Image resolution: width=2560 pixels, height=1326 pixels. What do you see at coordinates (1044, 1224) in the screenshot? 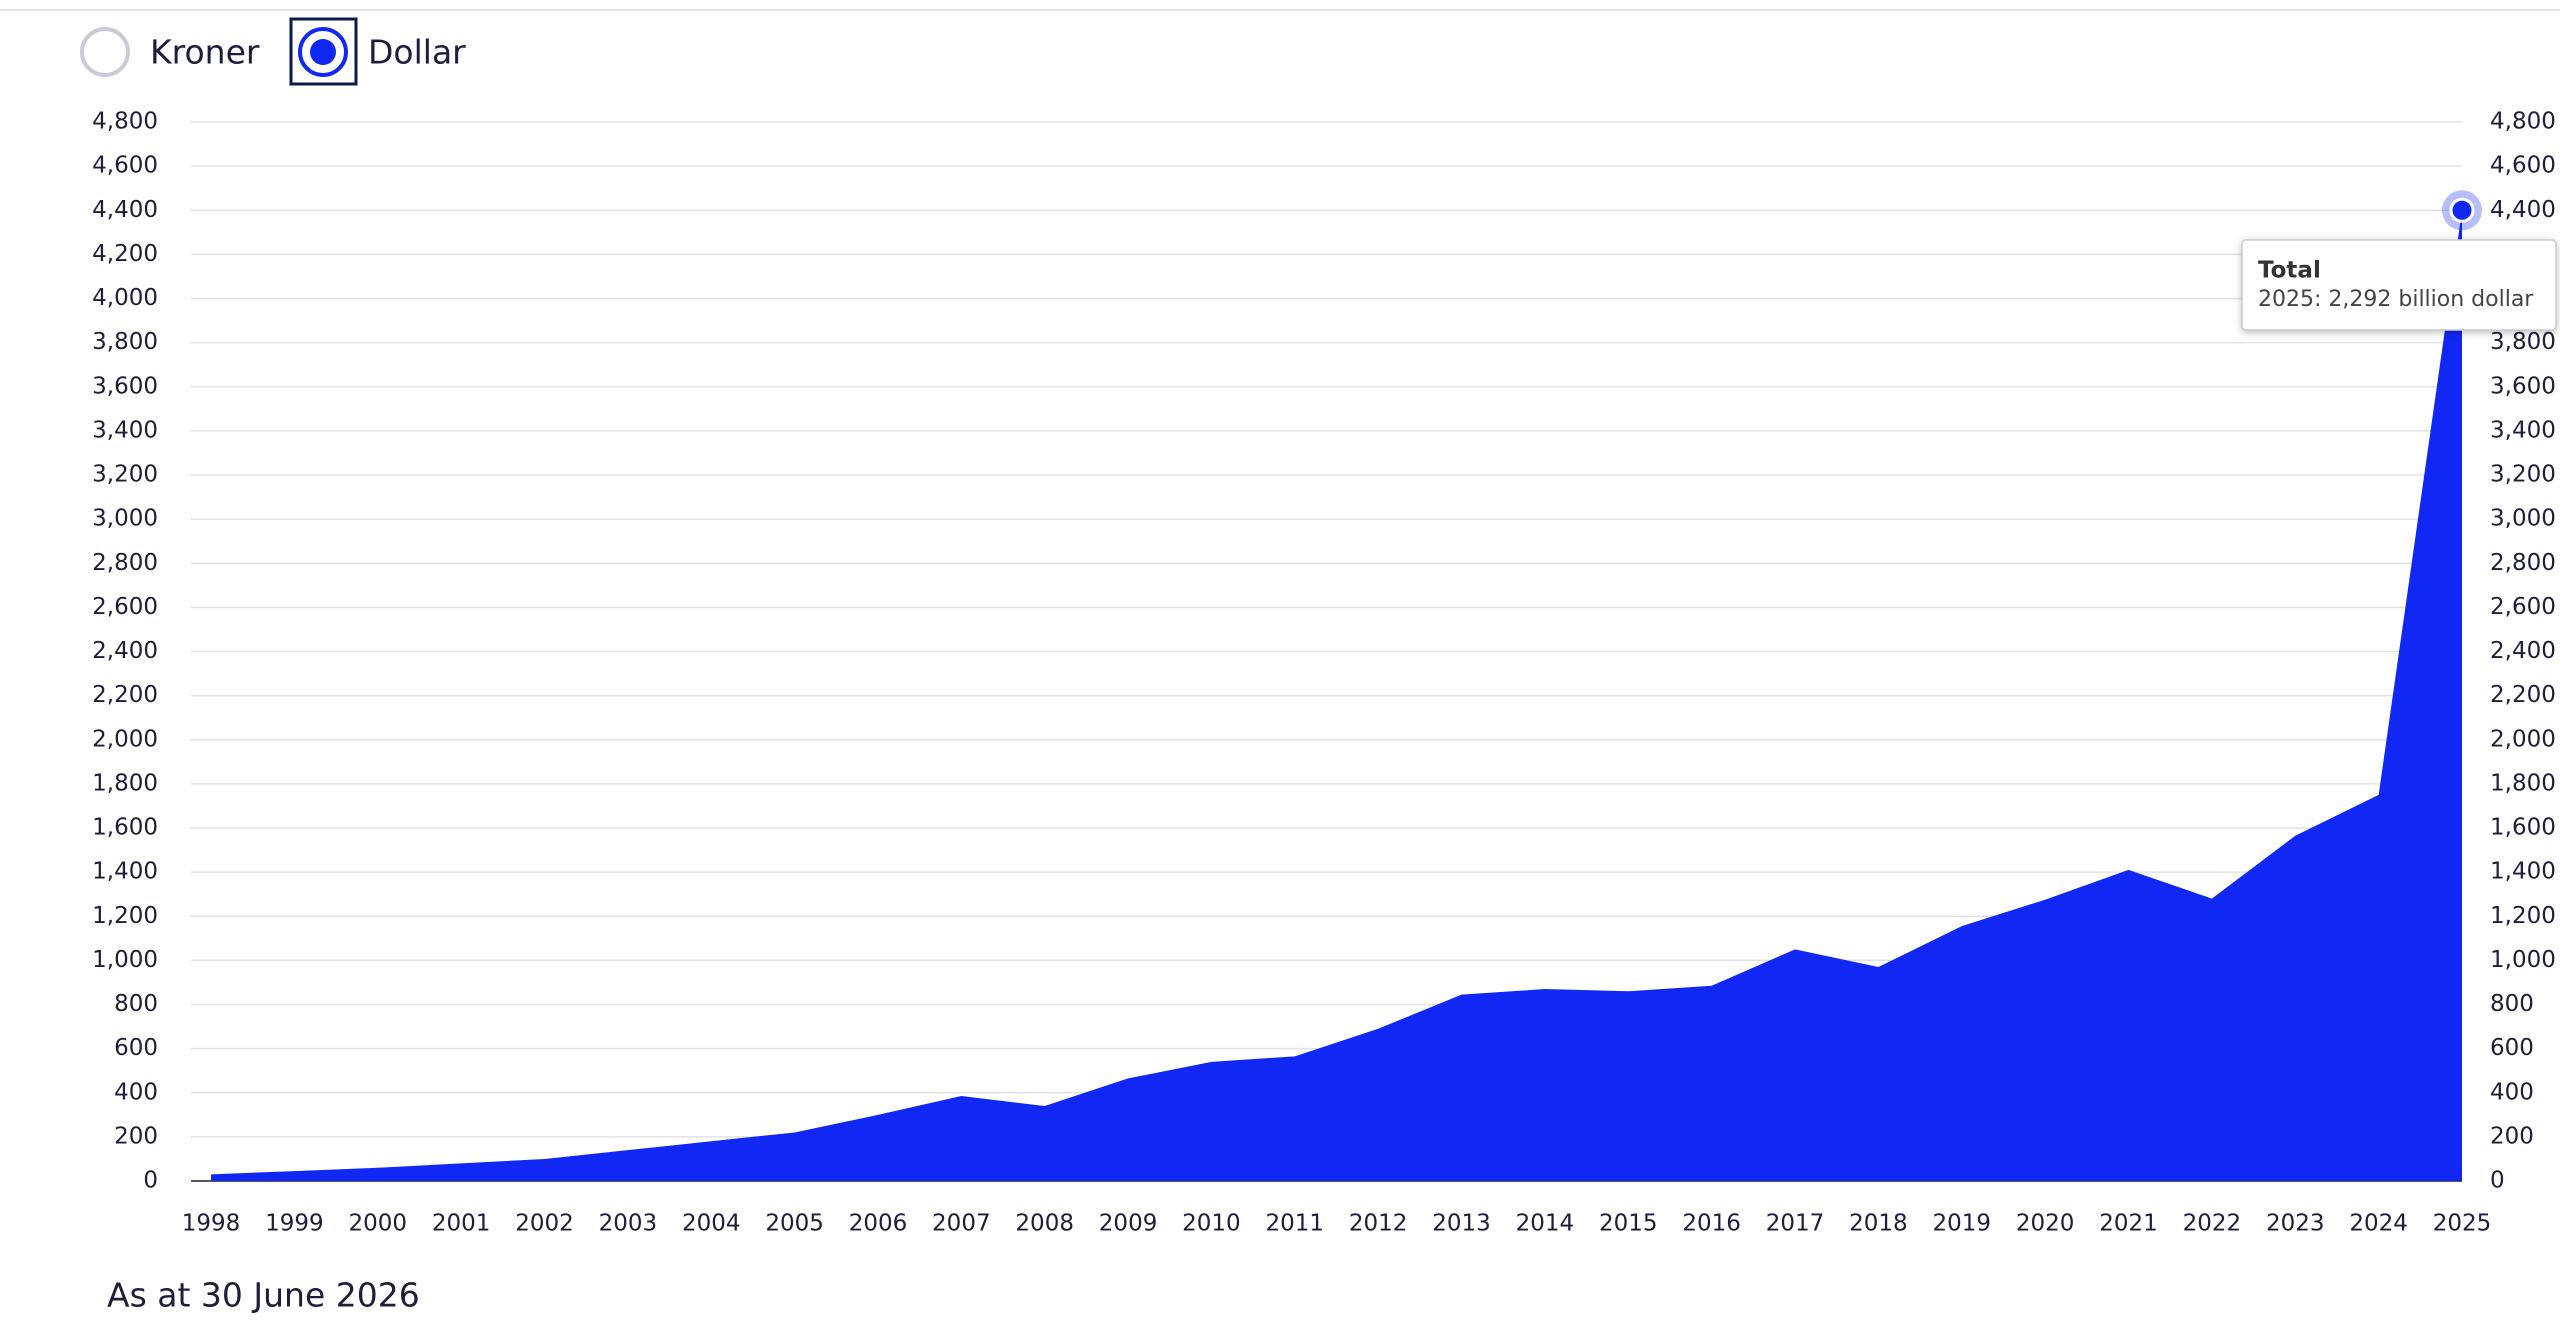
I see `x-tick-label: 2008` at bounding box center [1044, 1224].